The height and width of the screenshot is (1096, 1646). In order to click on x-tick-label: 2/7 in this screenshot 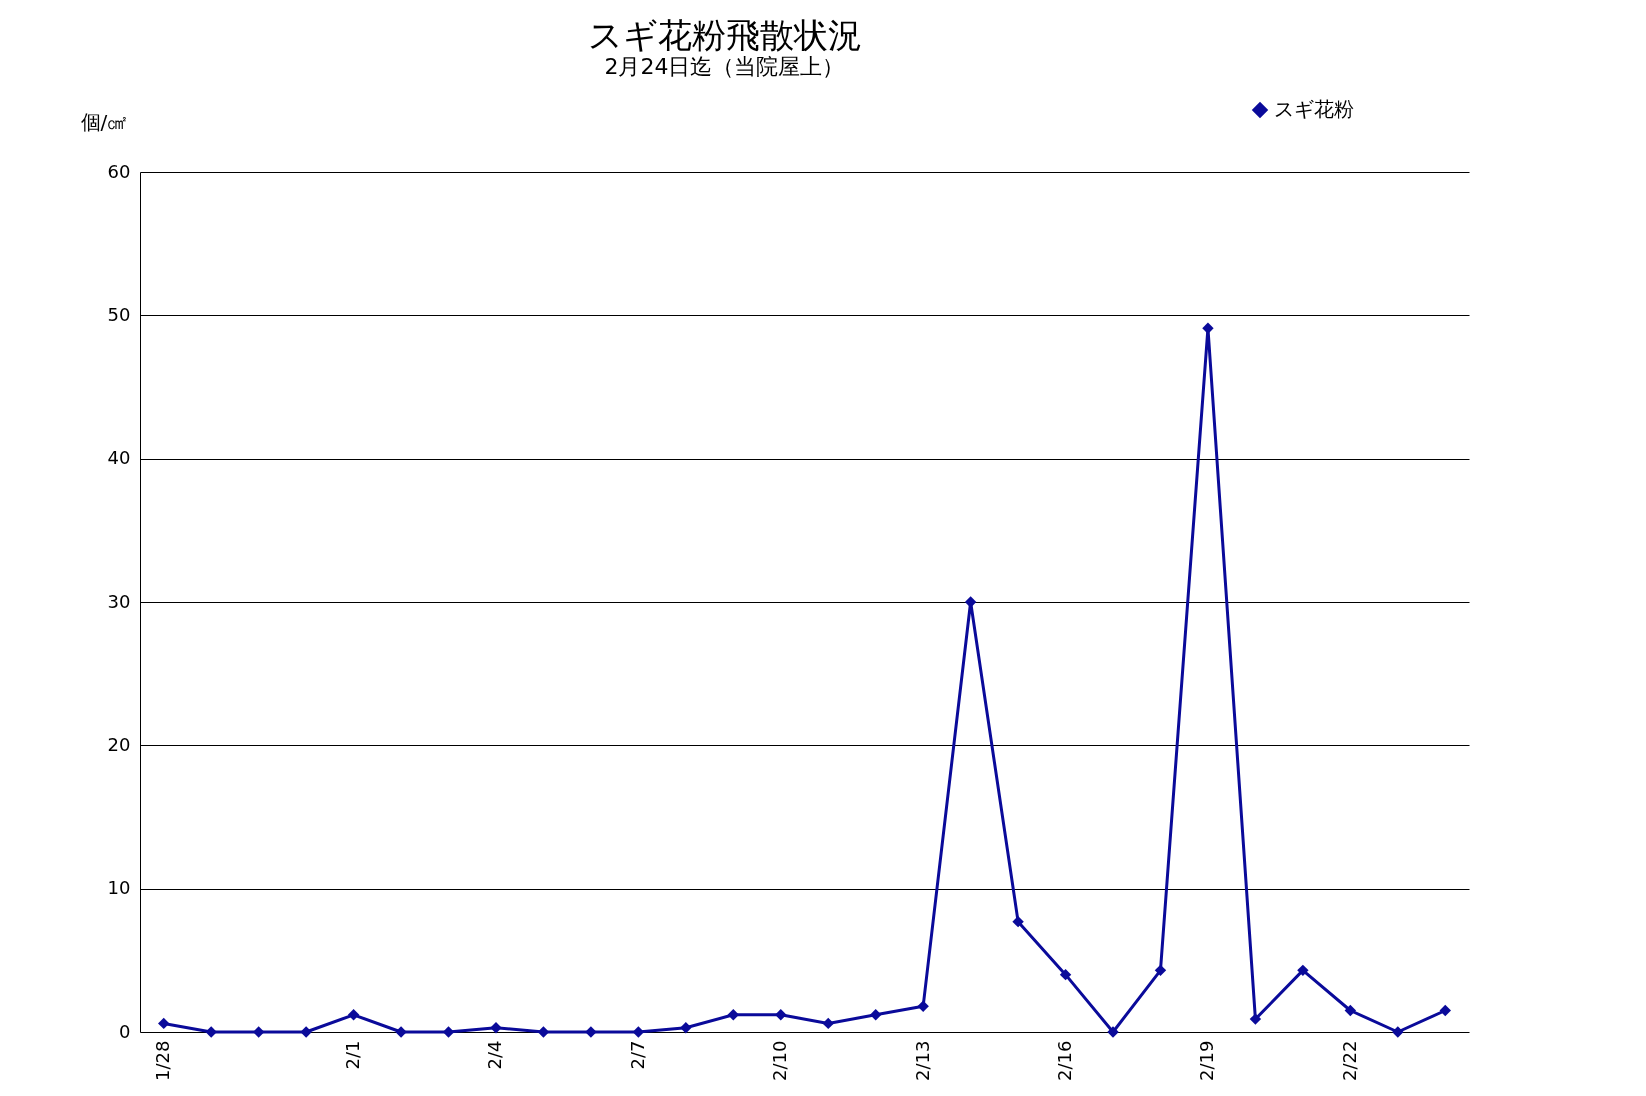, I will do `click(637, 1055)`.